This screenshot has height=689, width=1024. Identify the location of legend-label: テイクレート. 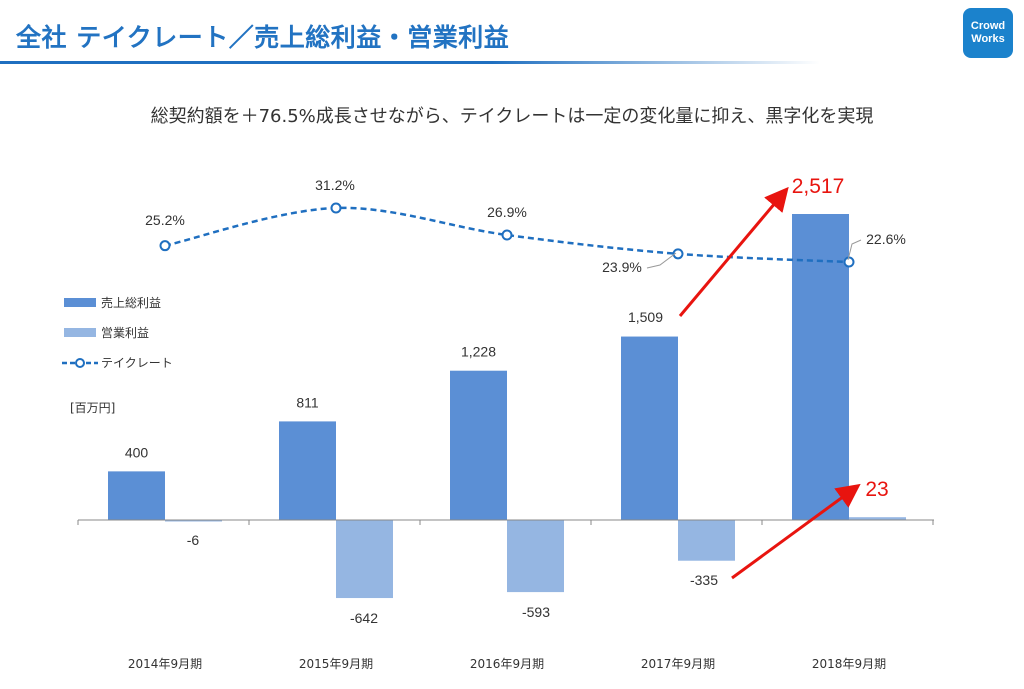
(137, 363).